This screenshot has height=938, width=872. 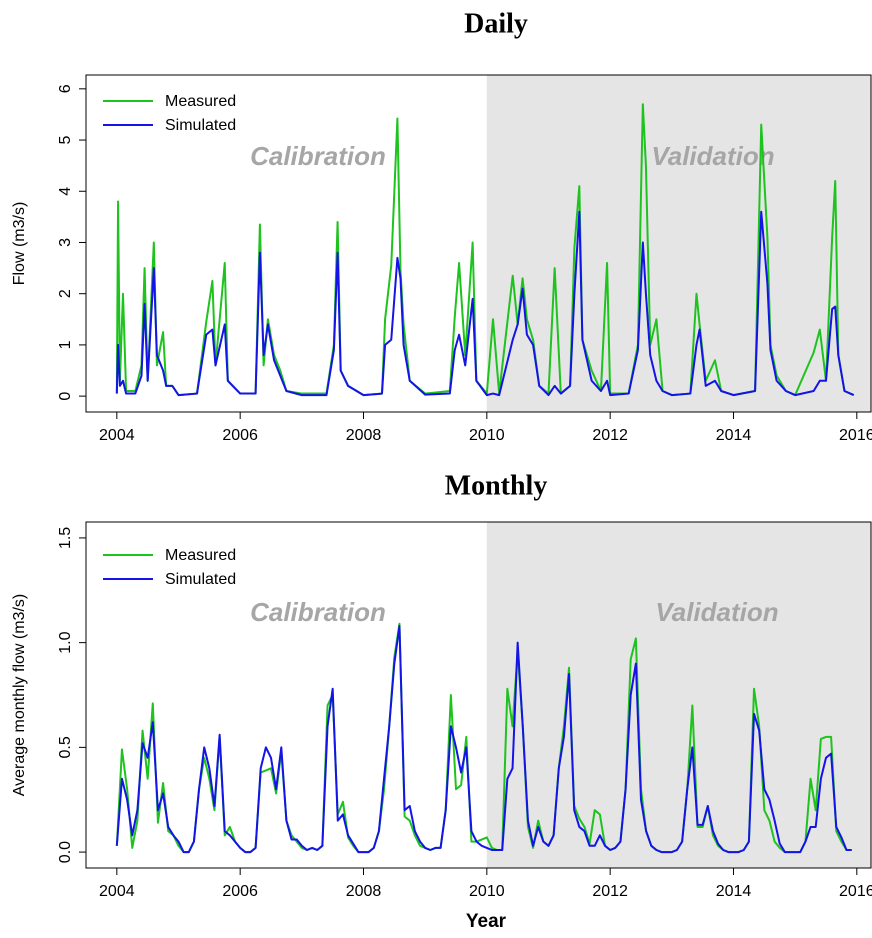 What do you see at coordinates (65, 344) in the screenshot?
I see `y-tick-label: 1` at bounding box center [65, 344].